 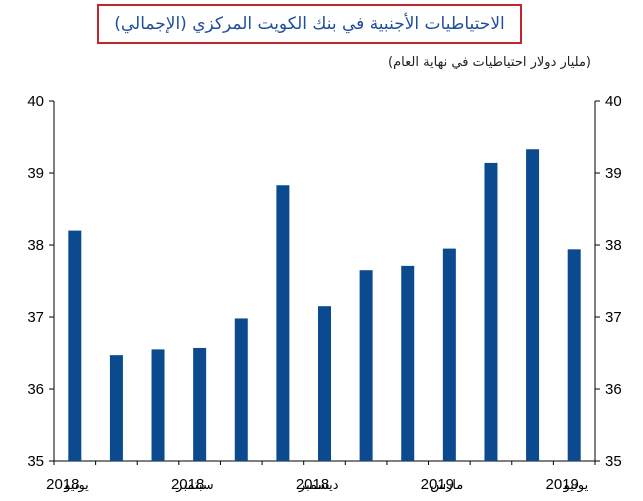 What do you see at coordinates (613, 317) in the screenshot?
I see `y-tick-label-right: 37` at bounding box center [613, 317].